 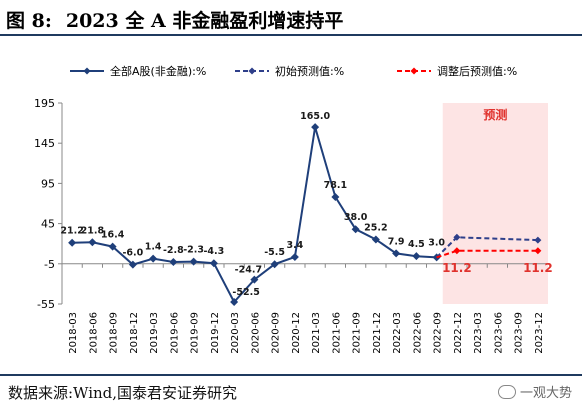 What do you see at coordinates (154, 333) in the screenshot?
I see `x-tick-label: 2019-03` at bounding box center [154, 333].